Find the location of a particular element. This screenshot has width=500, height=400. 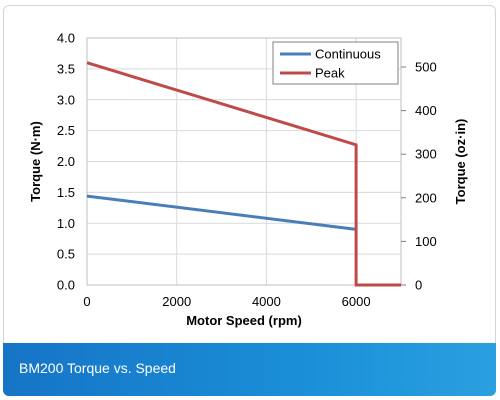

caption-bar: BM200 Torque vs. Speed is located at coordinates (249, 369).